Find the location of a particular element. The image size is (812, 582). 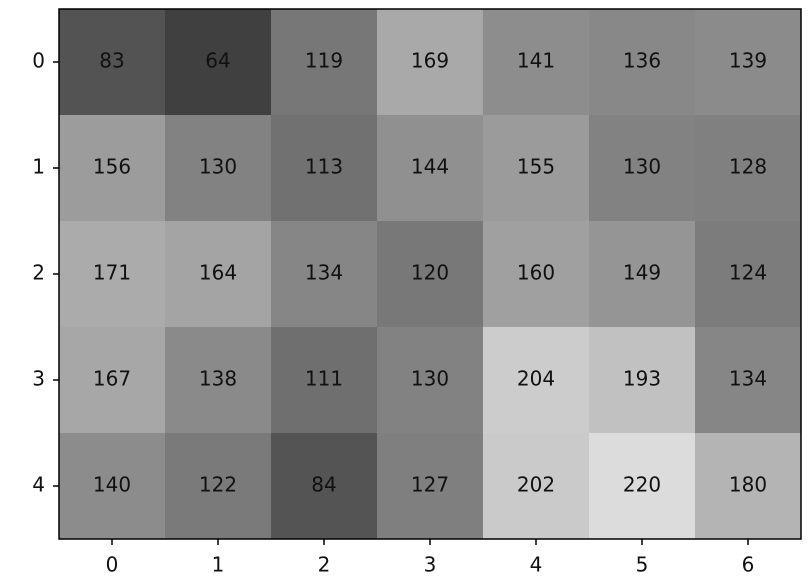

x-tick-label: 5 is located at coordinates (642, 565).